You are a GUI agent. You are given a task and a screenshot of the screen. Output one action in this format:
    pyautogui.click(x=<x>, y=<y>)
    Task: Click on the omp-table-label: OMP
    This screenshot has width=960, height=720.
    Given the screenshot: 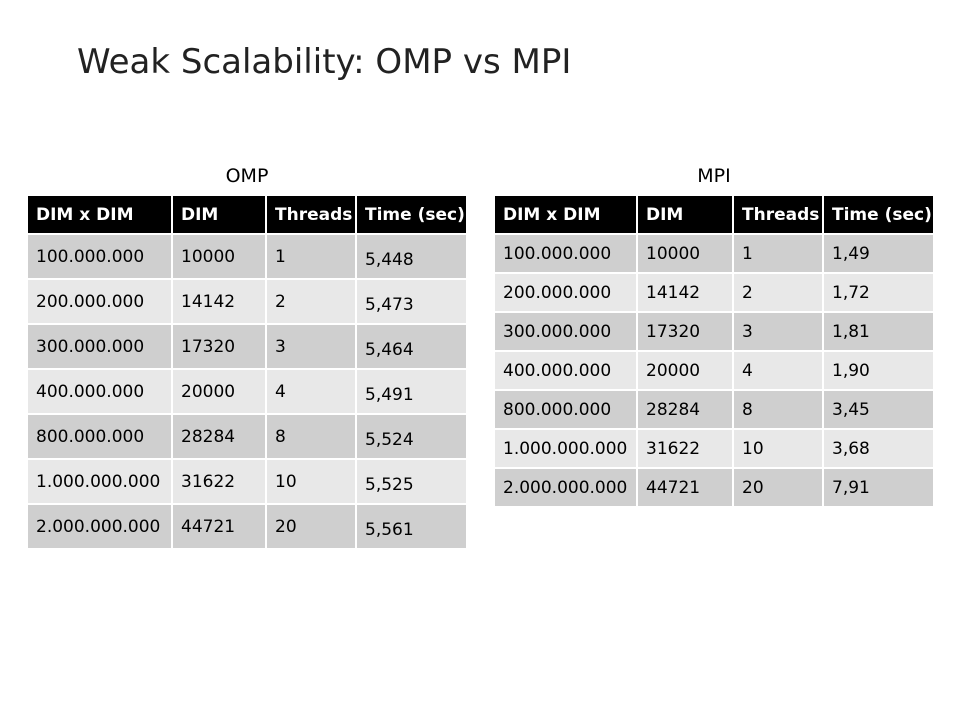 What is the action you would take?
    pyautogui.click(x=247, y=176)
    